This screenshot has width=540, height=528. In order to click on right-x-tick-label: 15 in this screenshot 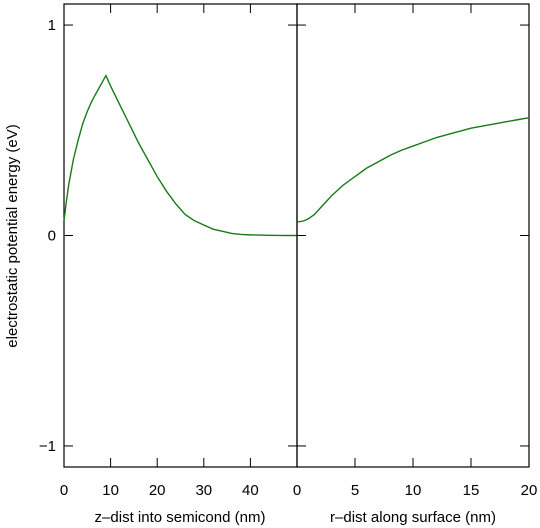, I will do `click(471, 490)`.